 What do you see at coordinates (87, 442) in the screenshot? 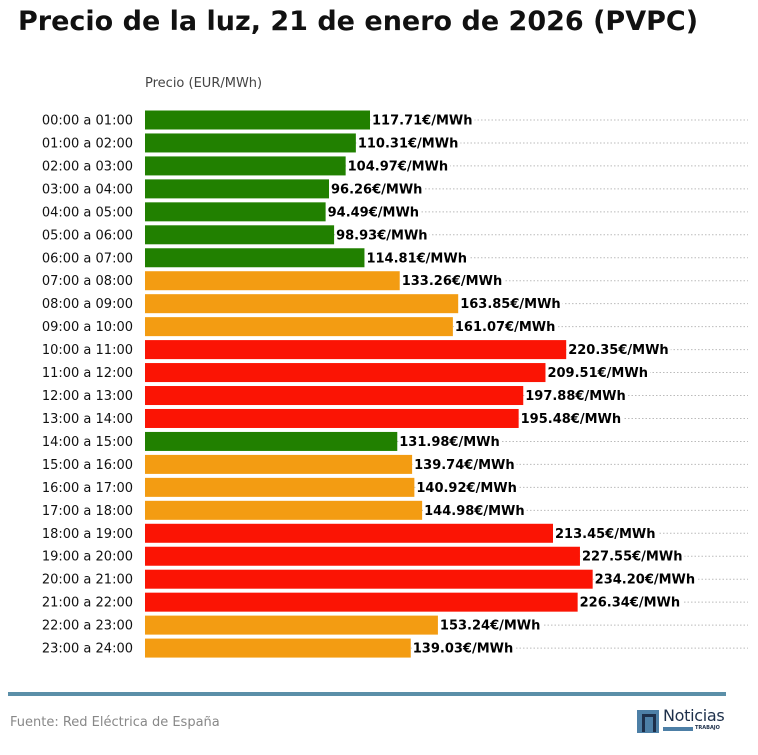
I see `category-tick-label: 14:00 a 15:00` at bounding box center [87, 442].